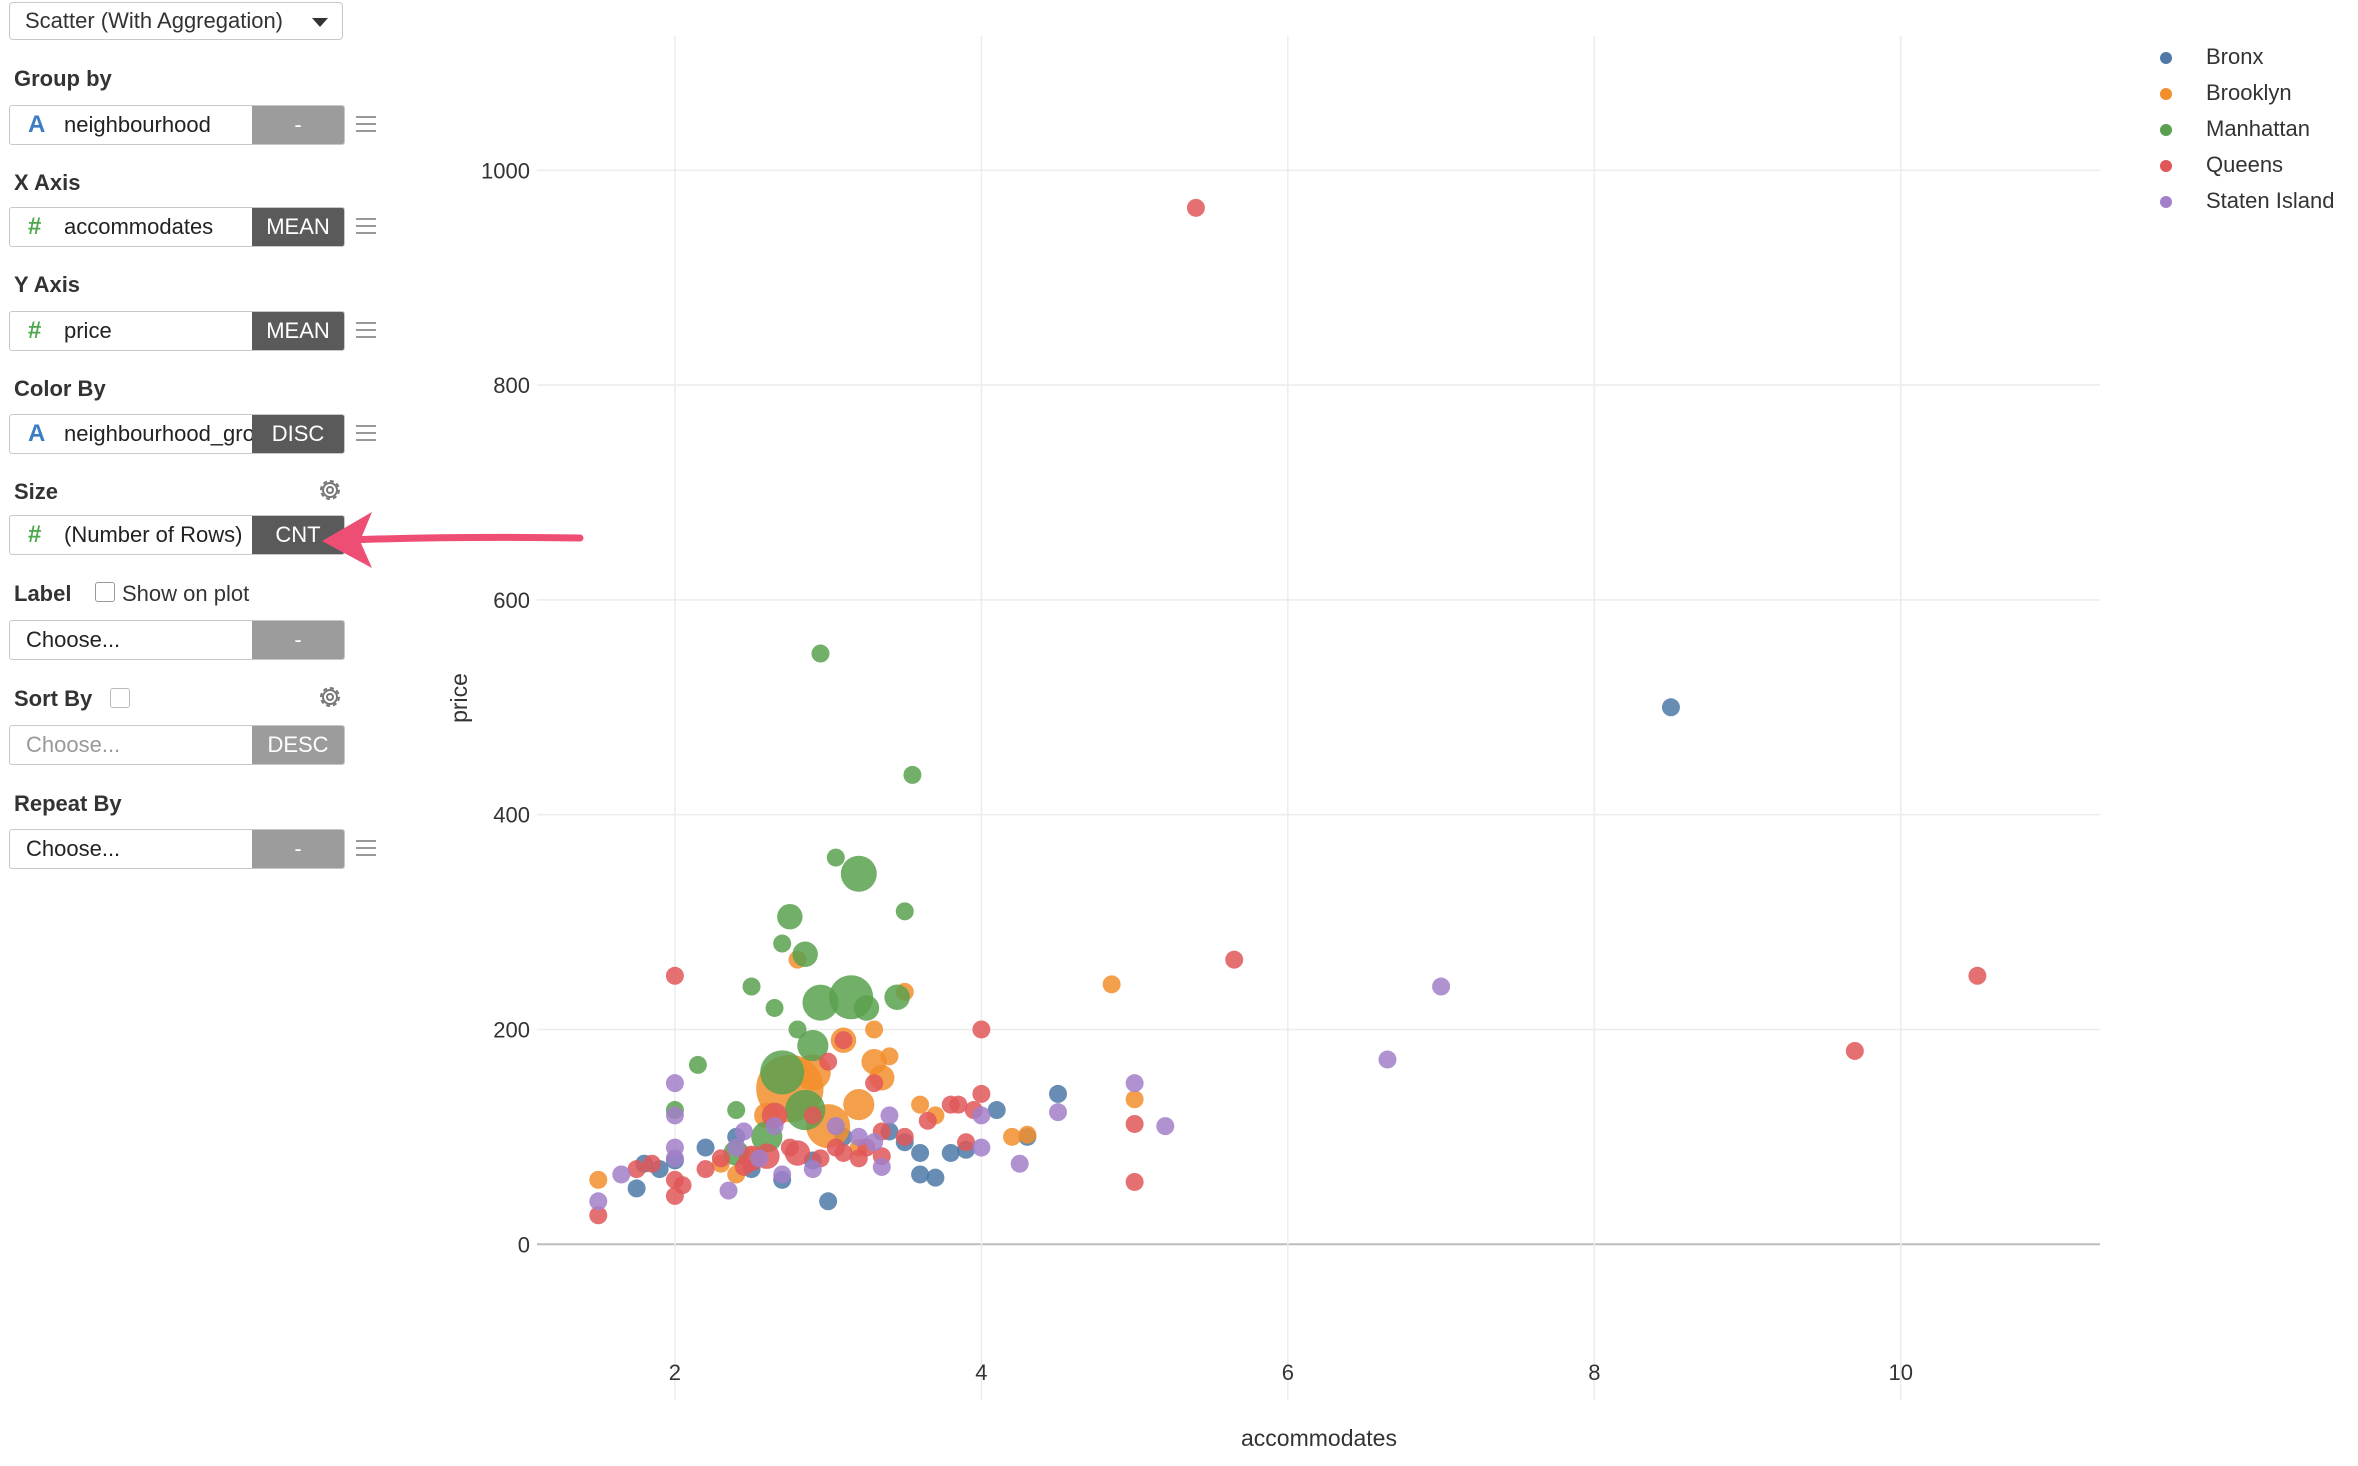  I want to click on x-axis-aggregation-button: MEAN, so click(298, 227).